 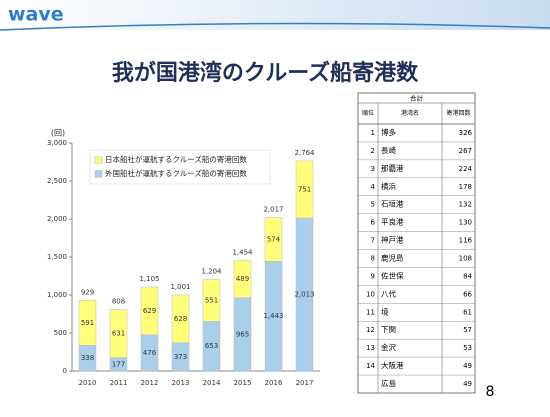 What do you see at coordinates (388, 150) in the screenshot?
I see `table-port: 長崎` at bounding box center [388, 150].